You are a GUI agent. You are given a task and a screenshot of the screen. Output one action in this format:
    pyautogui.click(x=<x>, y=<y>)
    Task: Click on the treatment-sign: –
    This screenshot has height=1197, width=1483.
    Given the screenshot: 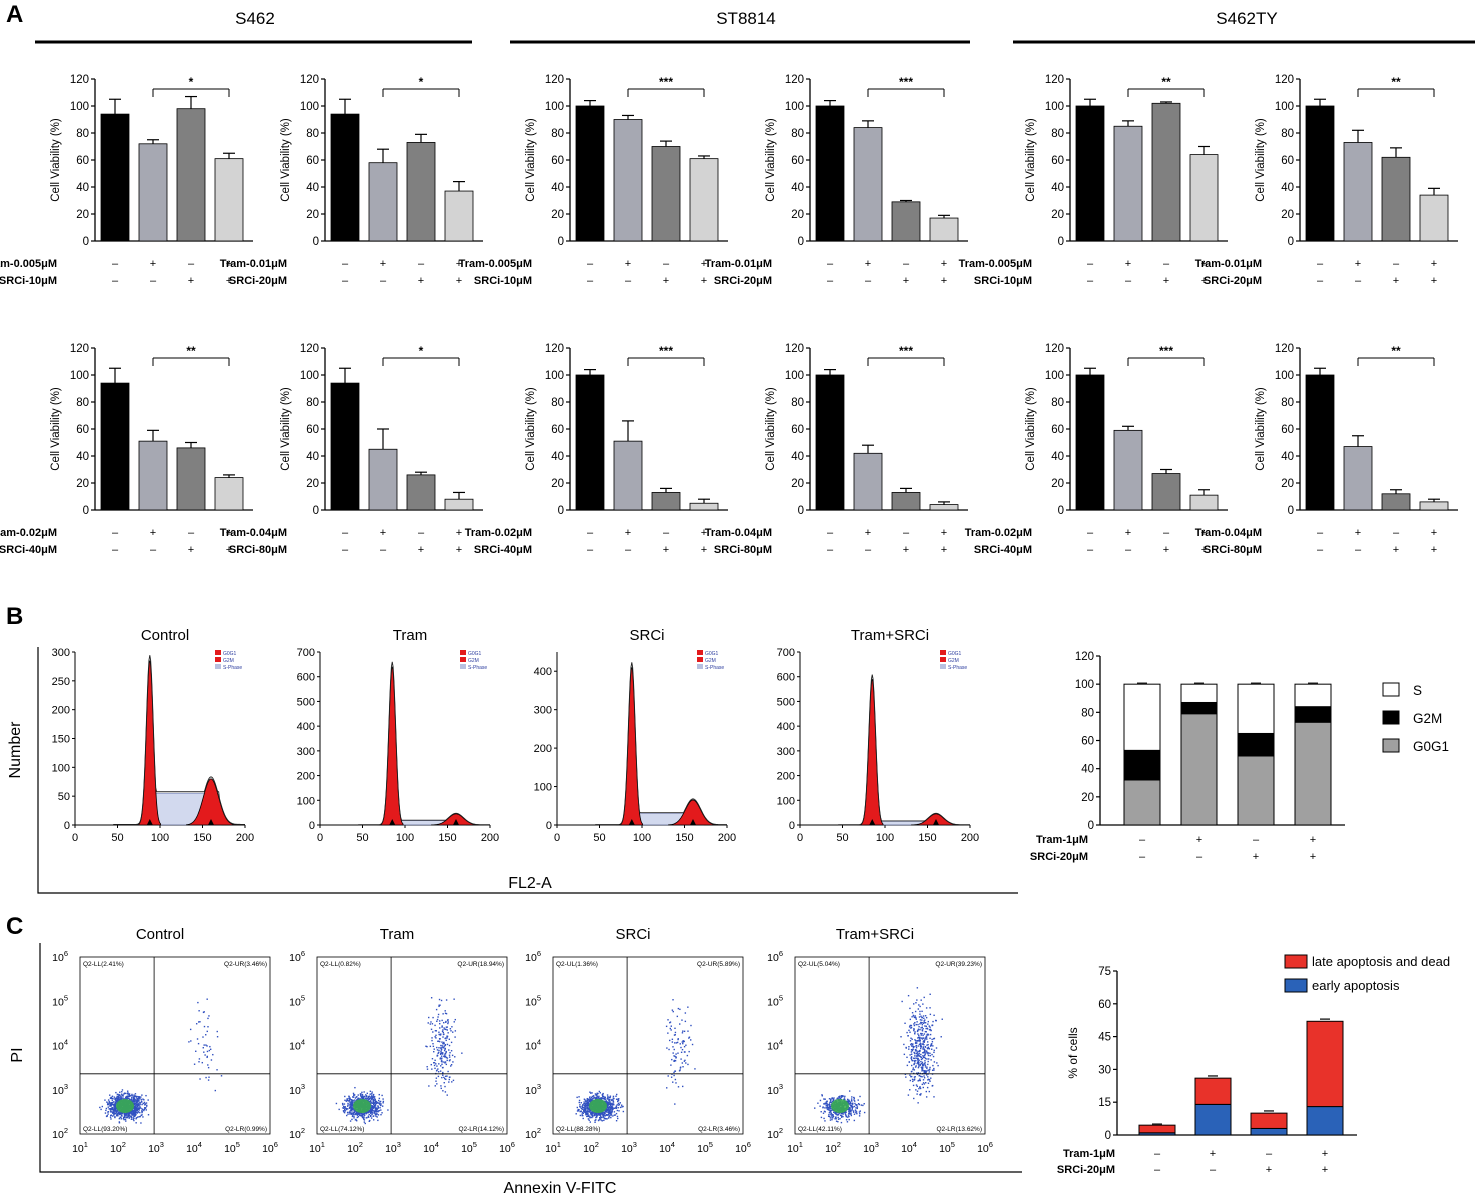 What is the action you would take?
    pyautogui.click(x=1128, y=281)
    